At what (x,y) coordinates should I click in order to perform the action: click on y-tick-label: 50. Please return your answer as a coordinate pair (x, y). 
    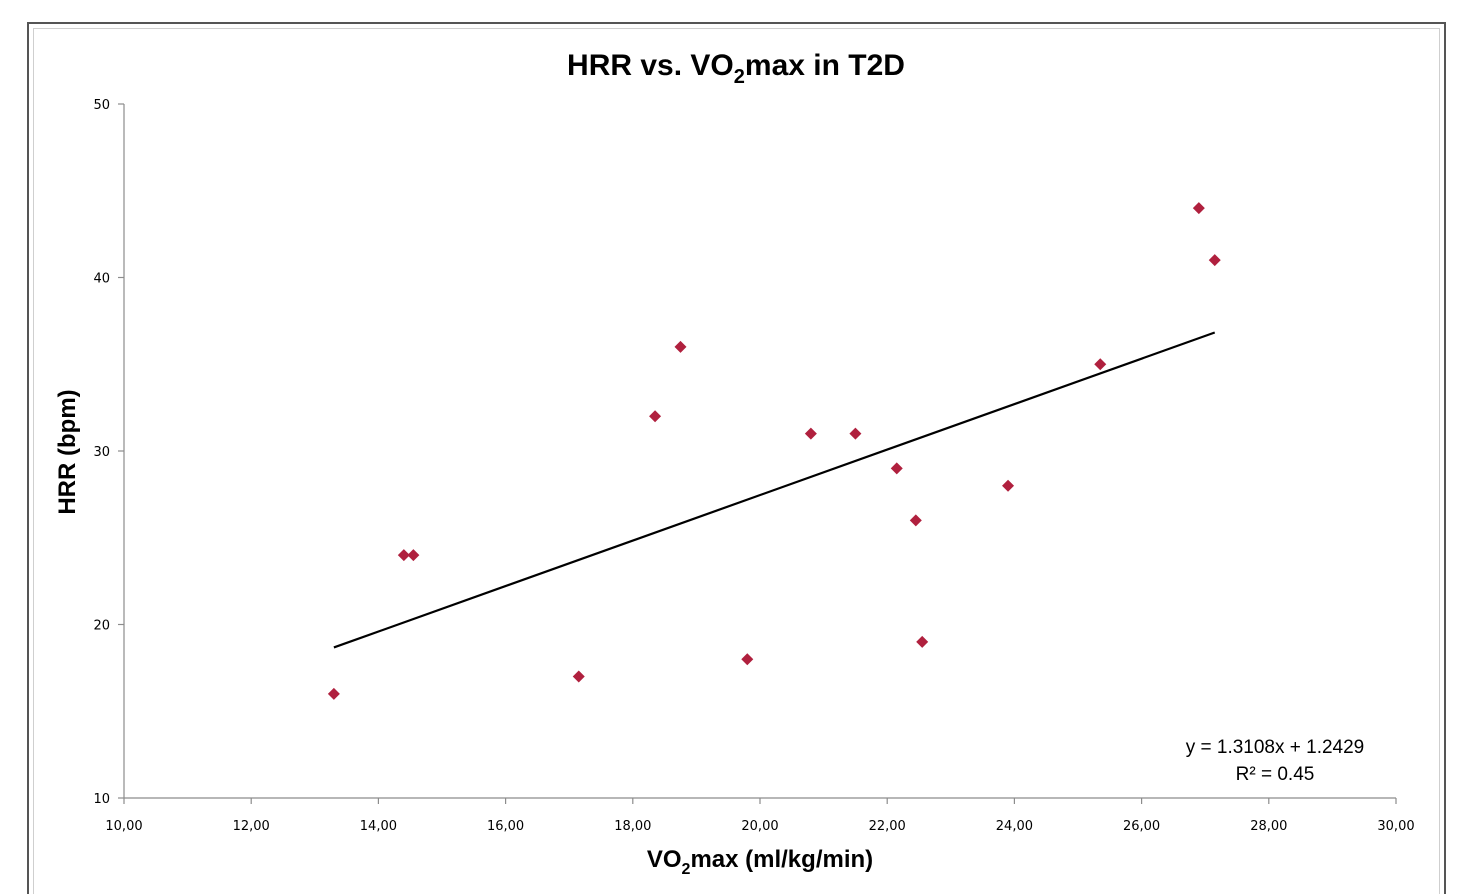
    Looking at the image, I should click on (101, 105).